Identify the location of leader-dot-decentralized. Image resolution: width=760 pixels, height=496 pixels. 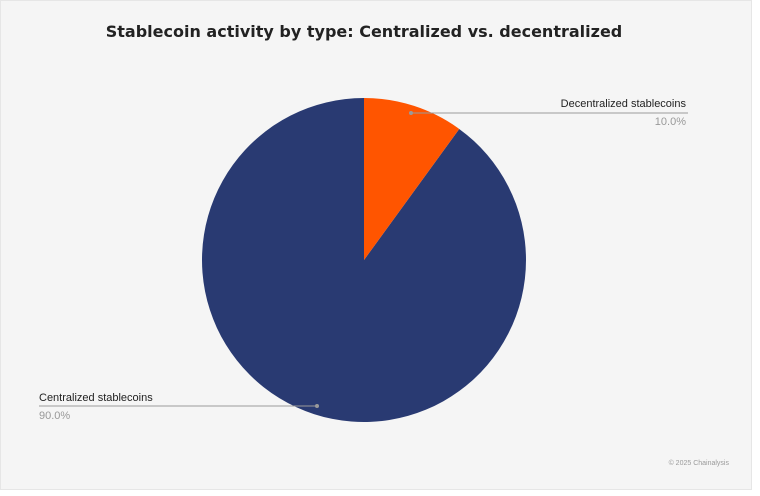
(411, 113).